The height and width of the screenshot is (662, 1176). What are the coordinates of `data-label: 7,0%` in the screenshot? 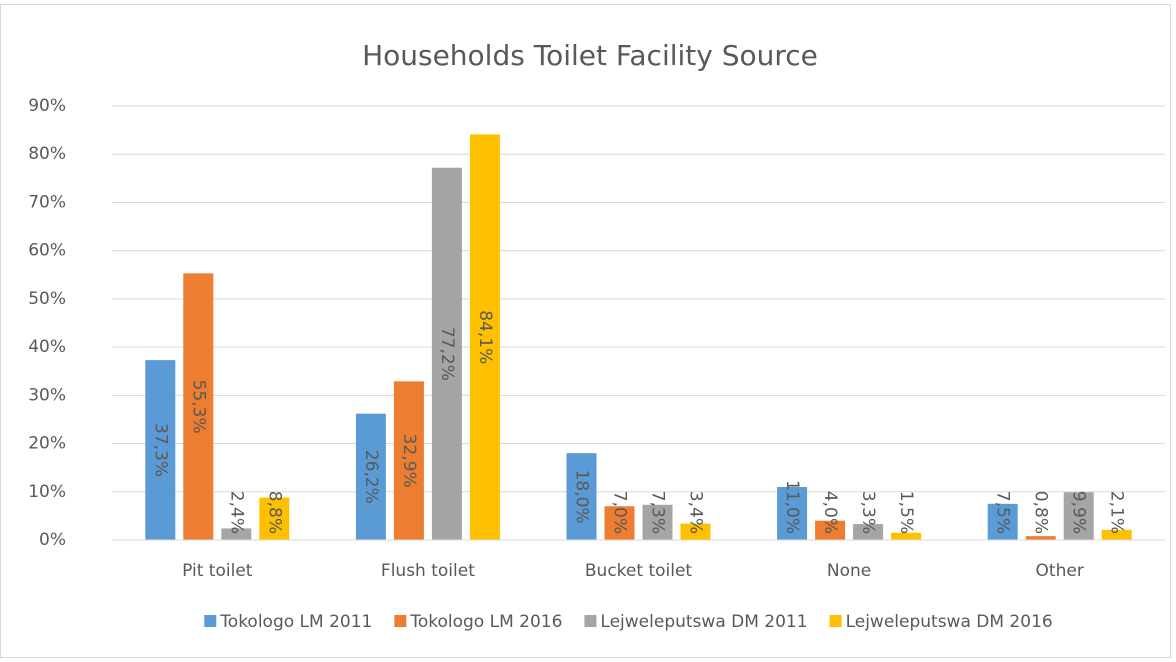 It's located at (620, 512).